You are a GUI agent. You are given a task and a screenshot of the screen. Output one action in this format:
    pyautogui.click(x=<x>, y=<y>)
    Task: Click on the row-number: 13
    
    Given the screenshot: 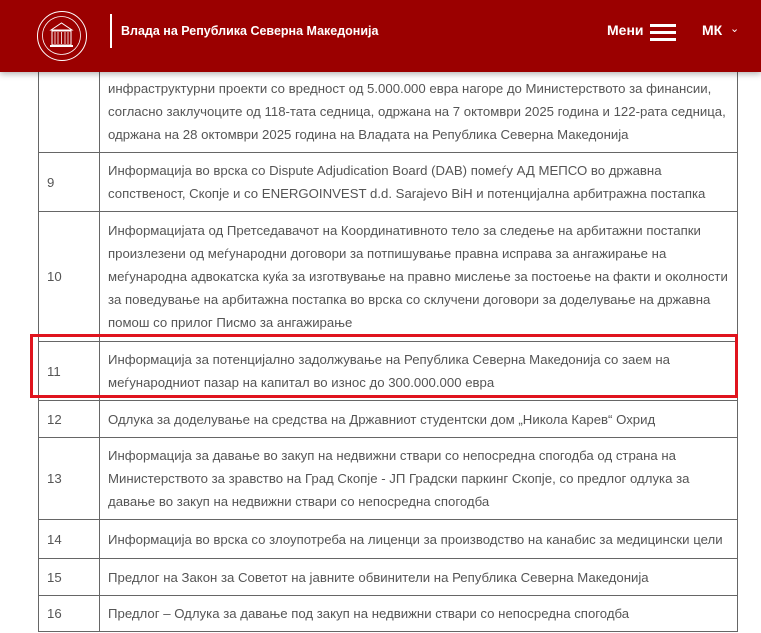 What is the action you would take?
    pyautogui.click(x=69, y=478)
    